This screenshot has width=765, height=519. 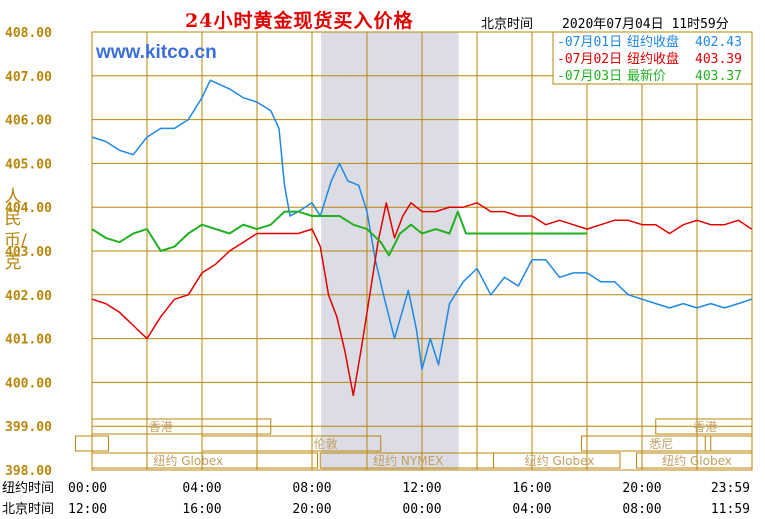 What do you see at coordinates (645, 24) in the screenshot?
I see `header-datetime: 2020年07月04日 11时59分` at bounding box center [645, 24].